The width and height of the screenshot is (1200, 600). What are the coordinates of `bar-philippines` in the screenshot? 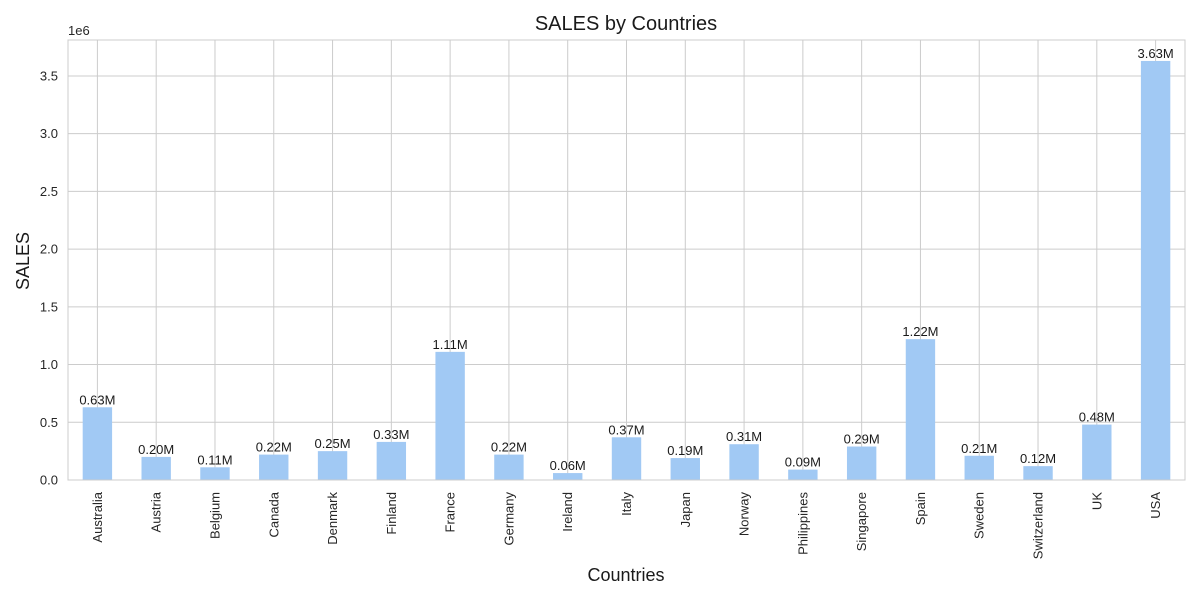 It's located at (803, 474).